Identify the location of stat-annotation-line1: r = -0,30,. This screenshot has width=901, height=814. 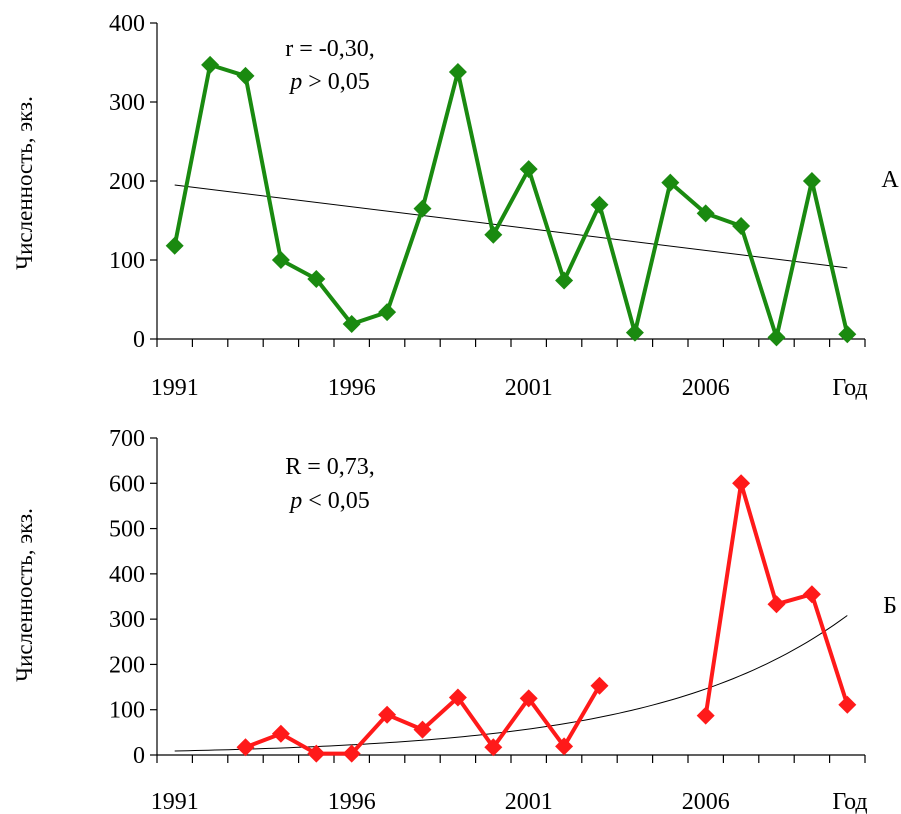
(330, 49).